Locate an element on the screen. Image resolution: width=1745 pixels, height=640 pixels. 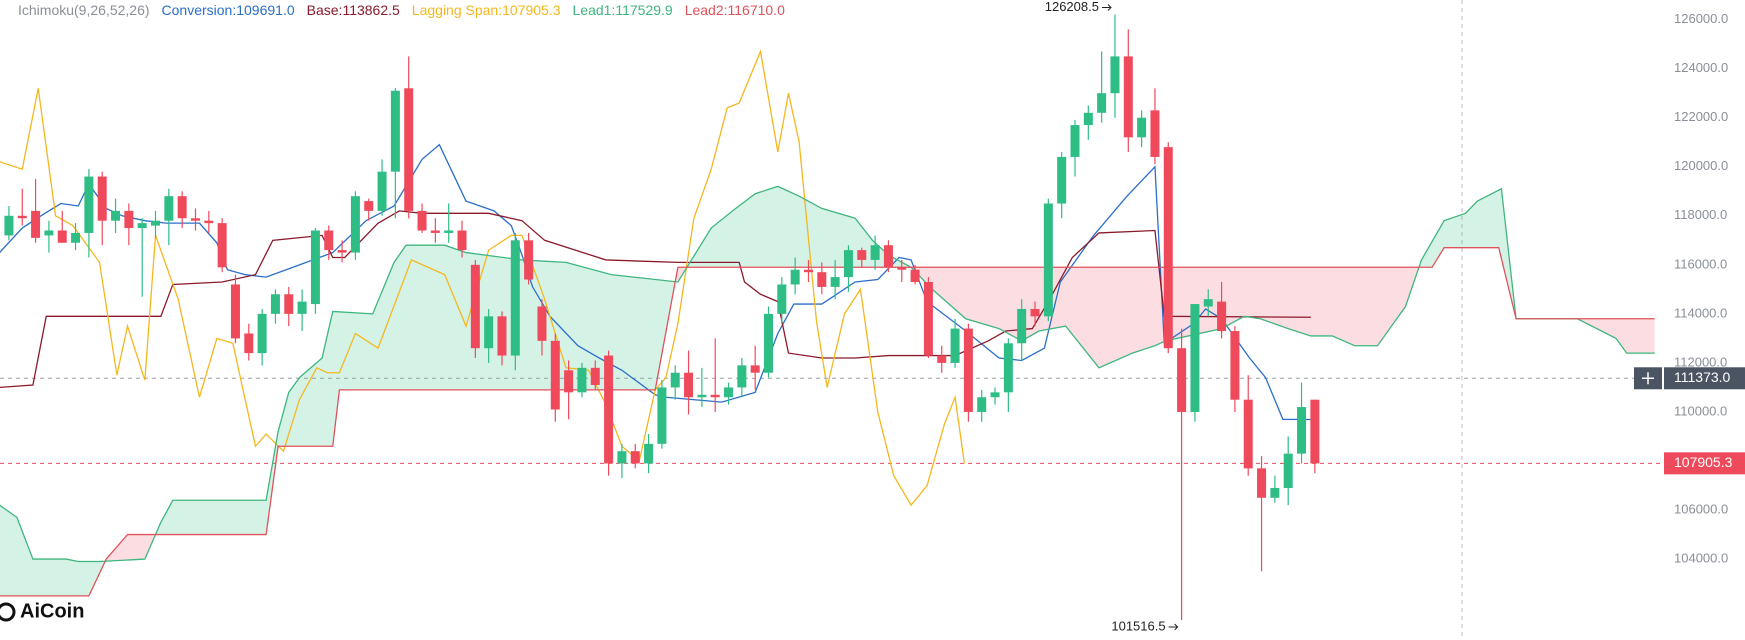
extreme-label: 101516.5 is located at coordinates (1138, 625).